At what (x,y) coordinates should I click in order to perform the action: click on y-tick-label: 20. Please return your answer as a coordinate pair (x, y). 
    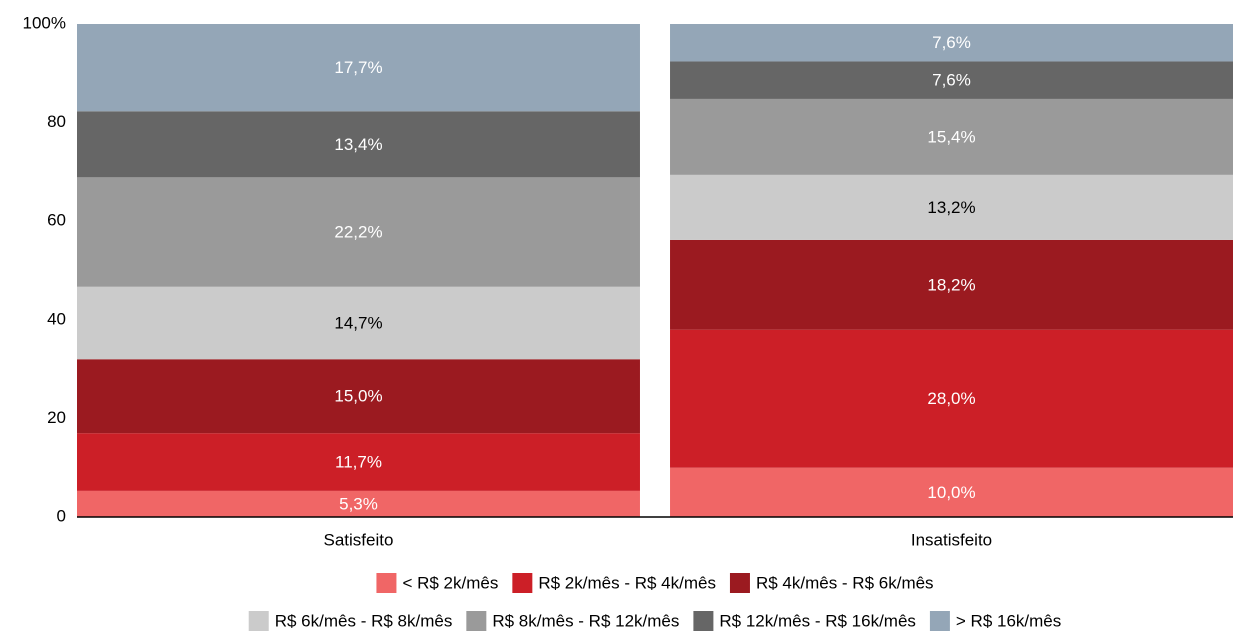
    Looking at the image, I should click on (56, 417).